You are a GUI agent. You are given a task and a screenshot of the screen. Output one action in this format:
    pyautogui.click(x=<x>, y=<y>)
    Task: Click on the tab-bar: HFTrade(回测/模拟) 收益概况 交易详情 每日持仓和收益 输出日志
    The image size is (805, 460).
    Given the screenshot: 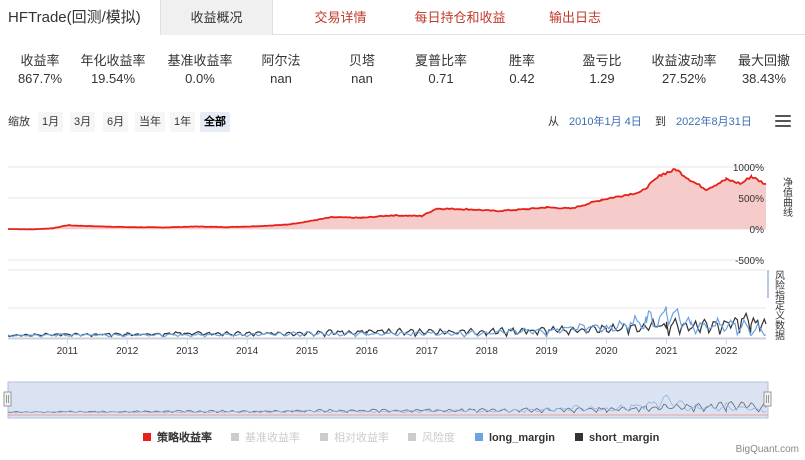 What is the action you would take?
    pyautogui.click(x=402, y=17)
    